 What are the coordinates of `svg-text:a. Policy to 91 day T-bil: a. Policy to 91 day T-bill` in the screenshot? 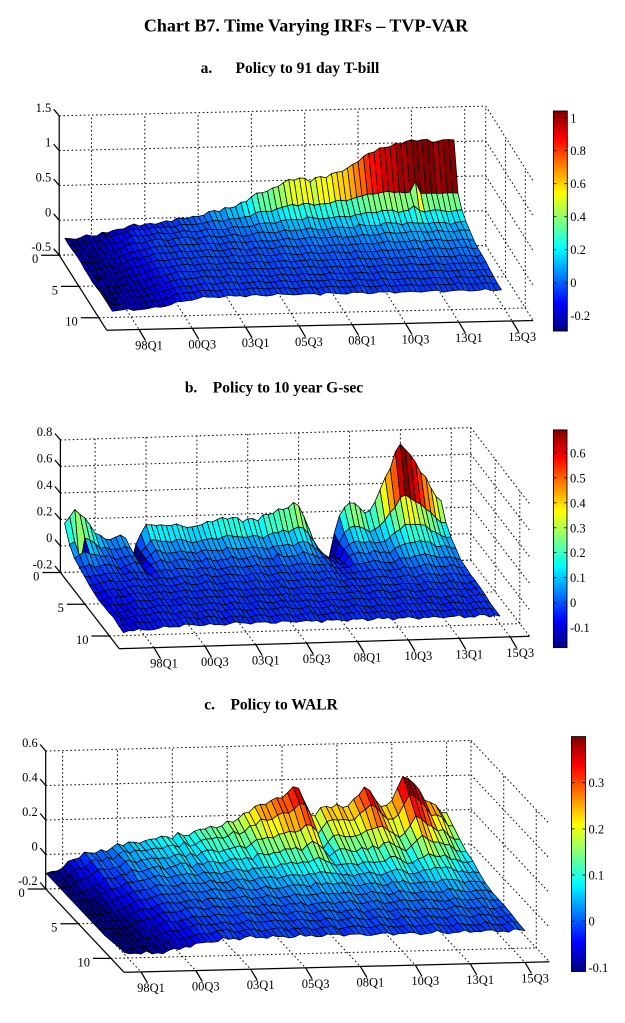 It's located at (290, 68).